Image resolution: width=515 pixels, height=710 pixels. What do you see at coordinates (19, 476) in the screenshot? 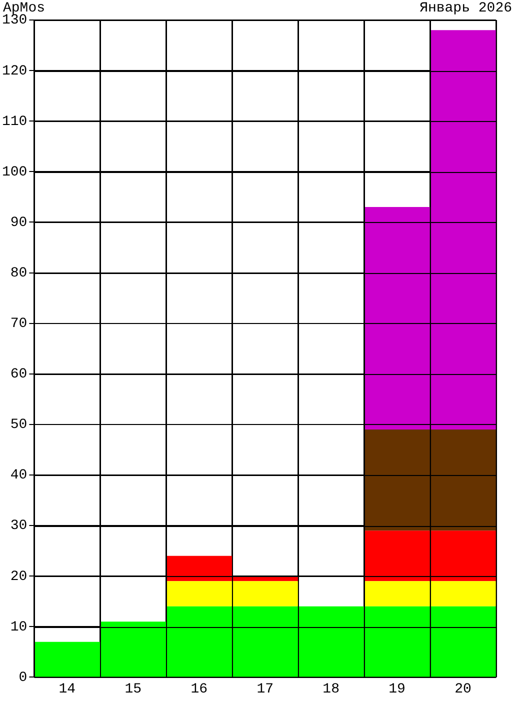
I see `y-tick-label: 40` at bounding box center [19, 476].